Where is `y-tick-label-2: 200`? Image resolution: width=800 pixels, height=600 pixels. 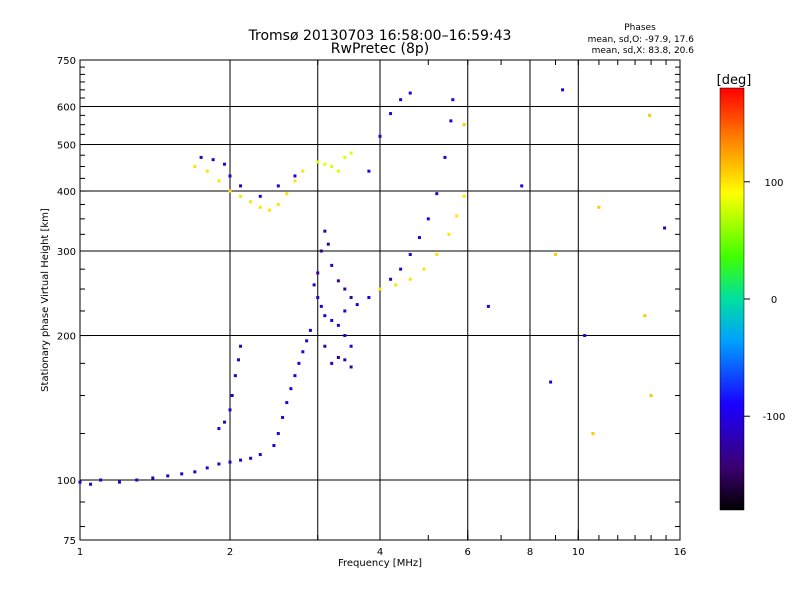 y-tick-label-2: 200 is located at coordinates (66, 337).